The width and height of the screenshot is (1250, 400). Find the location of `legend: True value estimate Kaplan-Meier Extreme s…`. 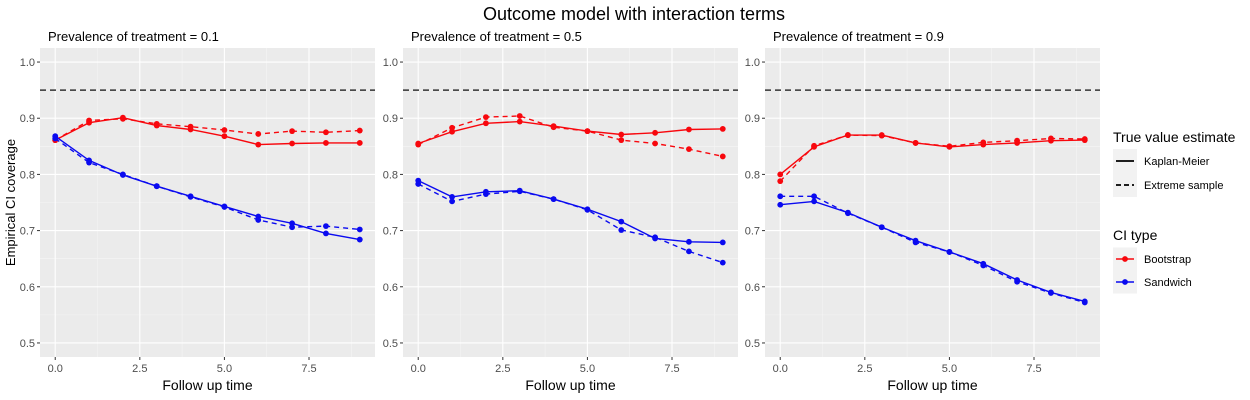

legend: True value estimate Kaplan-Meier Extreme s… is located at coordinates (1174, 211).